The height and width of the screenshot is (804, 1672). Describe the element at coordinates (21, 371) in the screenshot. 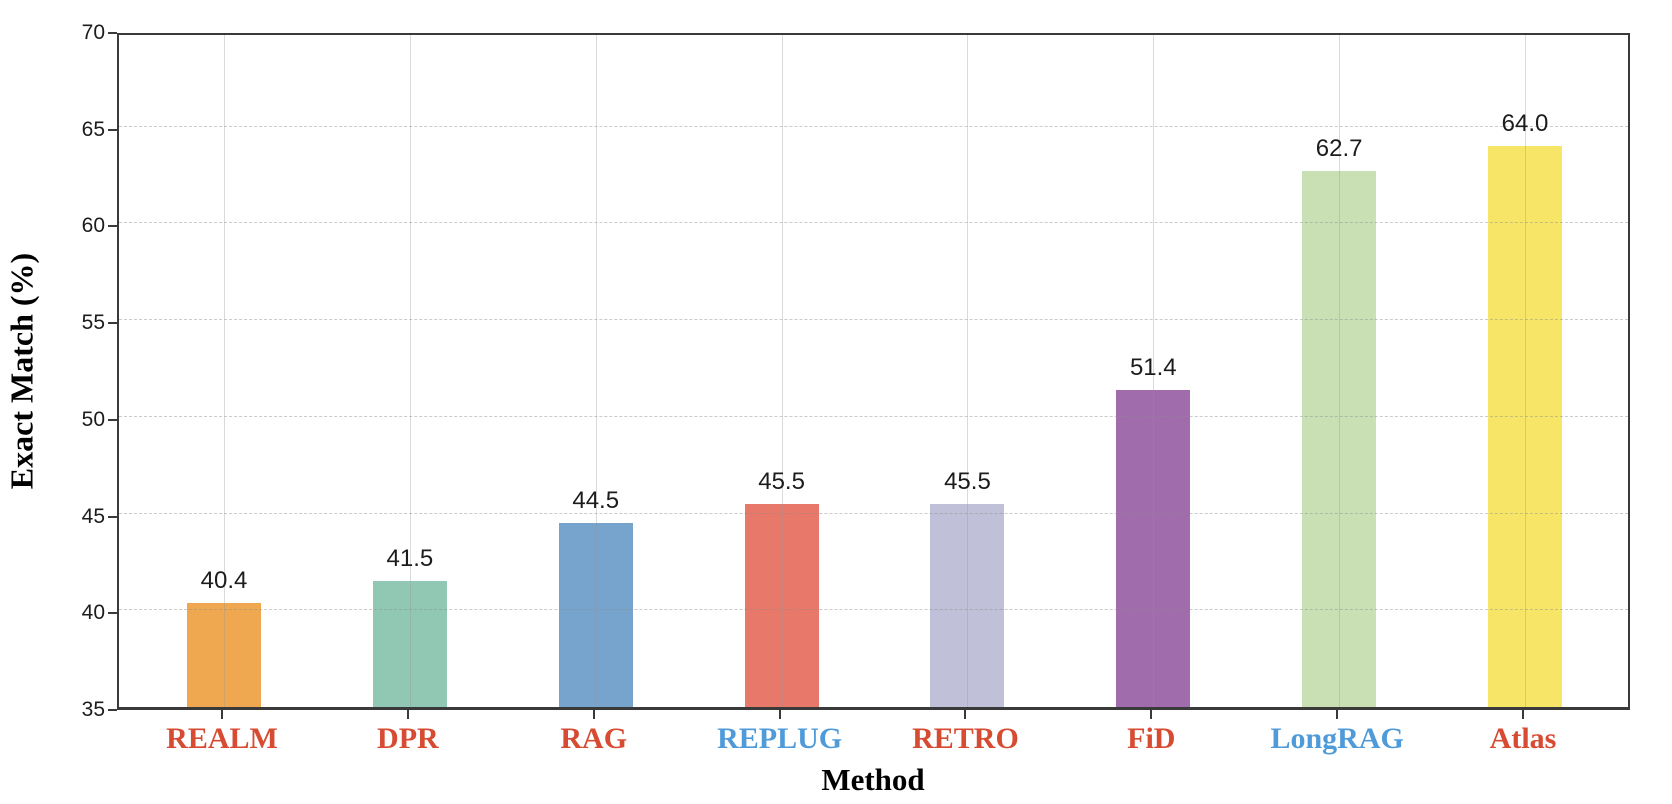

I see `y-axis-title: Exact Match (%)` at that location.